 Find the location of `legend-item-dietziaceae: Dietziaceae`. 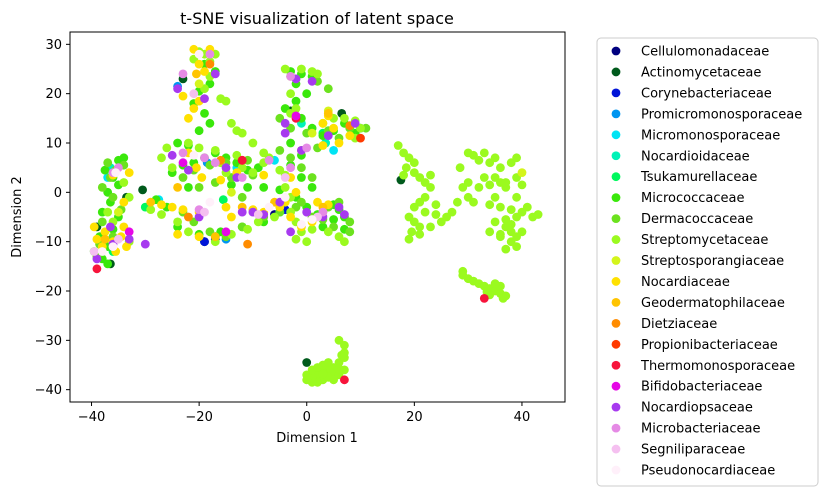

legend-item-dietziaceae: Dietziaceae is located at coordinates (664, 324).